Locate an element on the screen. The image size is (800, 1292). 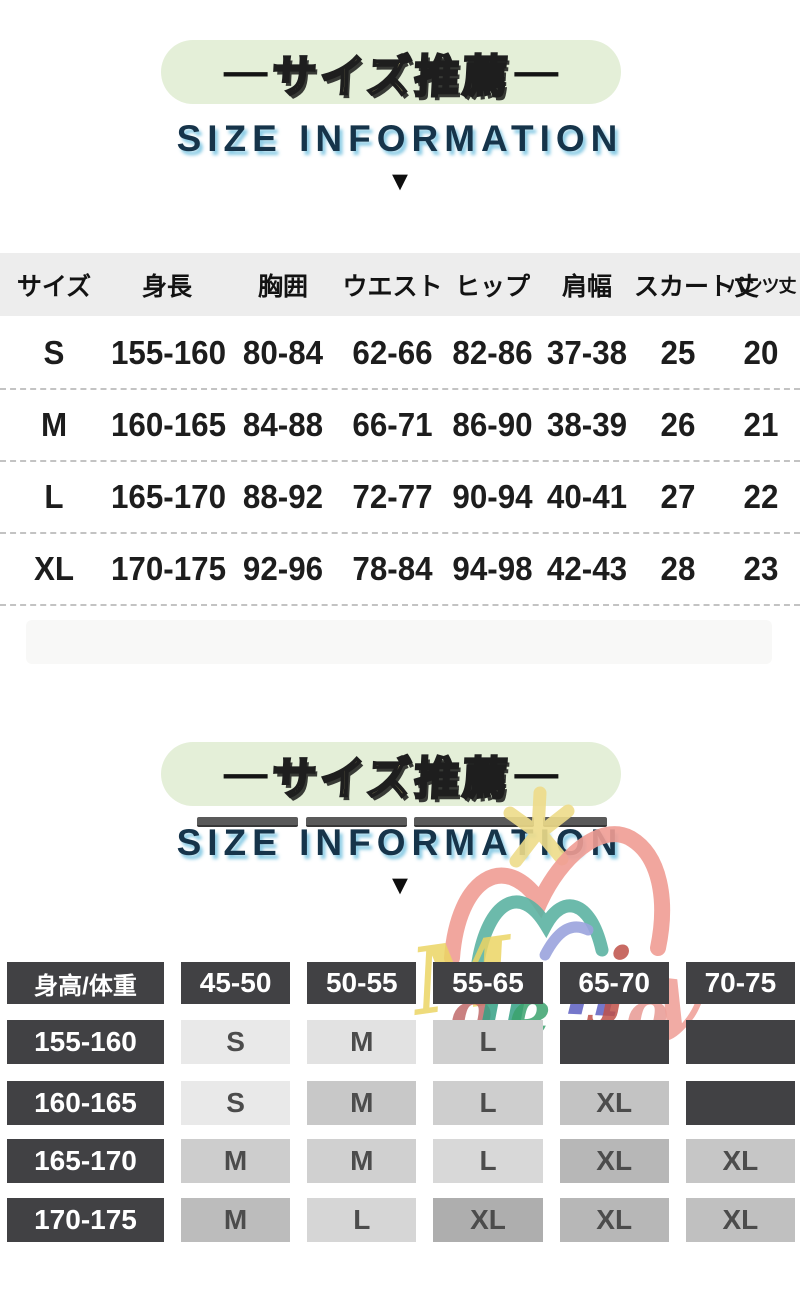
measurement-value: 22 is located at coordinates (761, 496).